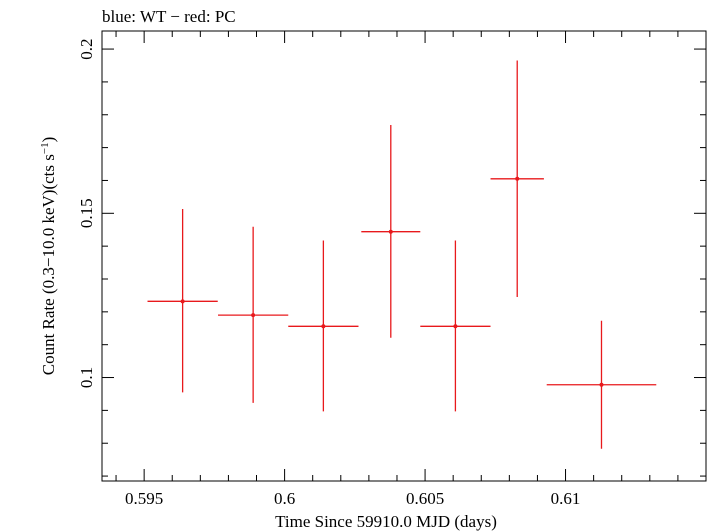 This screenshot has height=532, width=709. I want to click on x-axis-label: Time Since 59910.0 MJD (days), so click(386, 521).